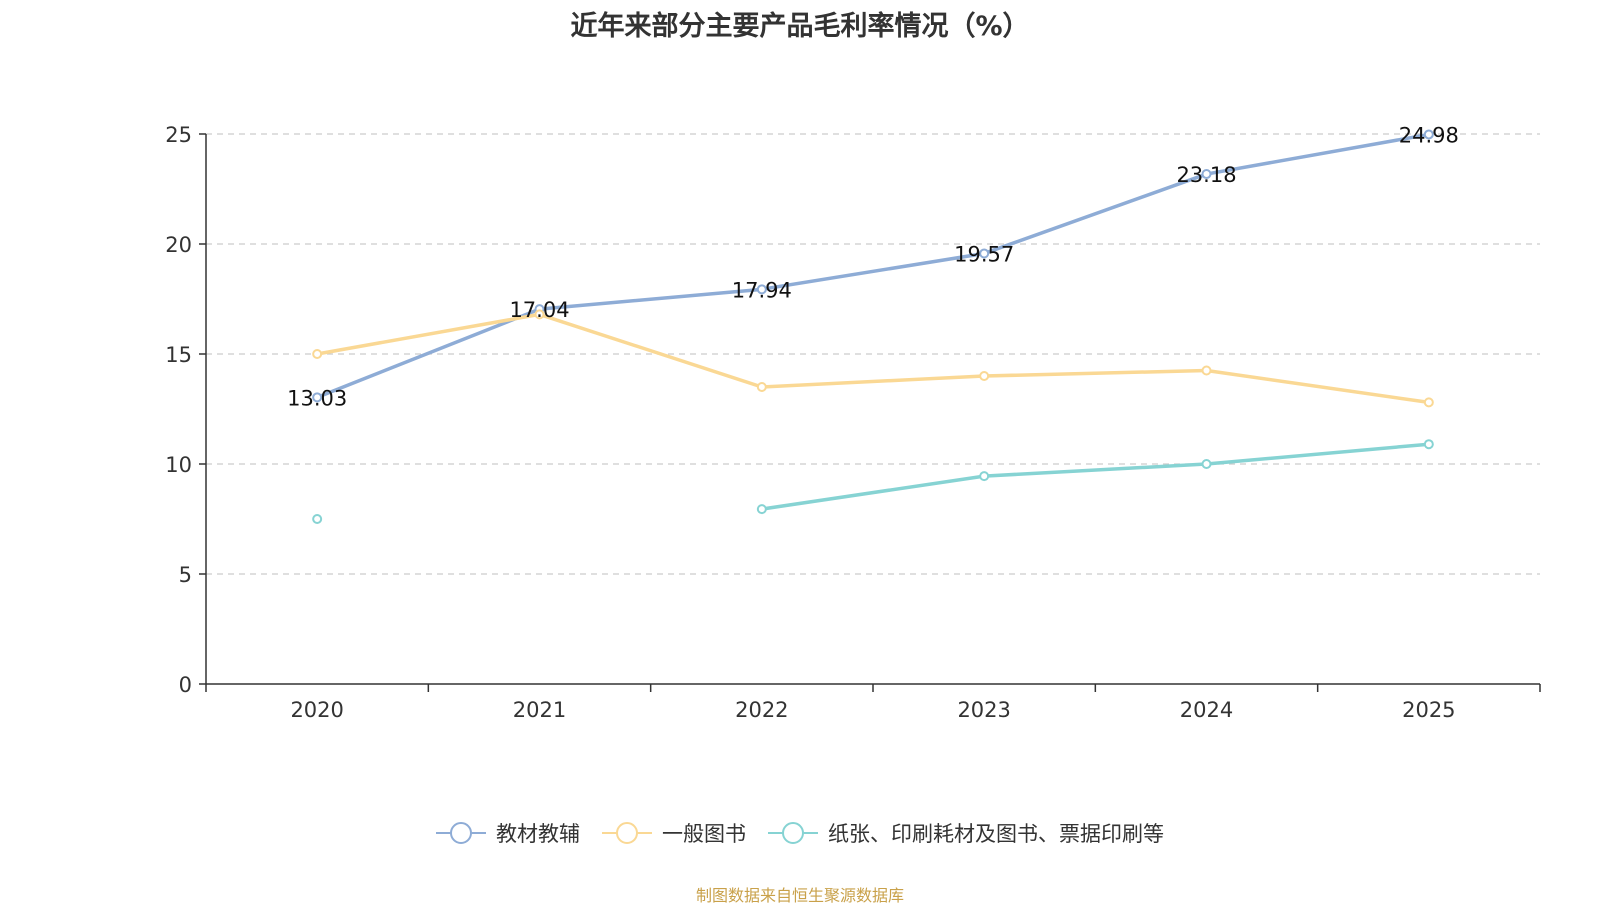 This screenshot has width=1600, height=906. What do you see at coordinates (1206, 710) in the screenshot?
I see `x-tick-label: 2024` at bounding box center [1206, 710].